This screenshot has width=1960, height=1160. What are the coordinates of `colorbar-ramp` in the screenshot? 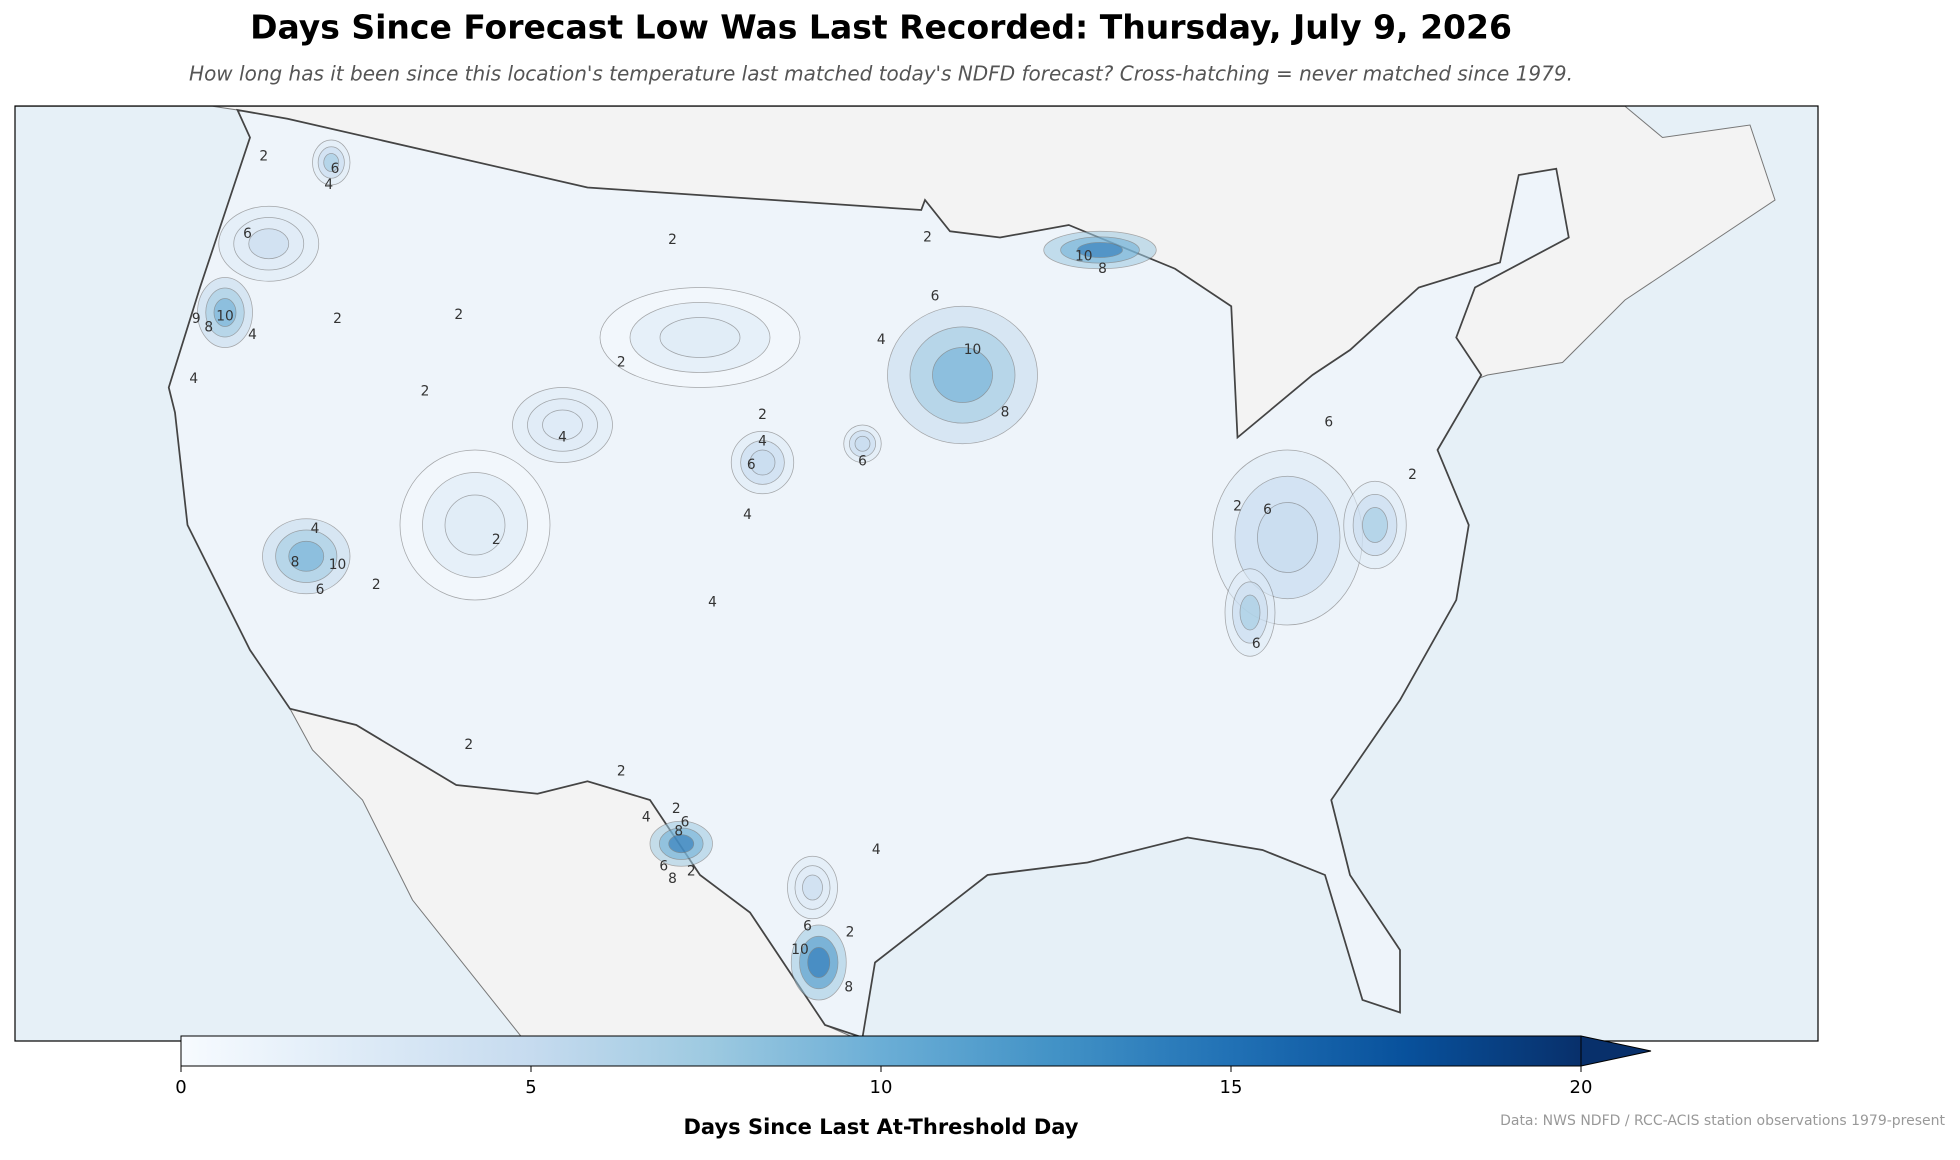 It's located at (881, 1051).